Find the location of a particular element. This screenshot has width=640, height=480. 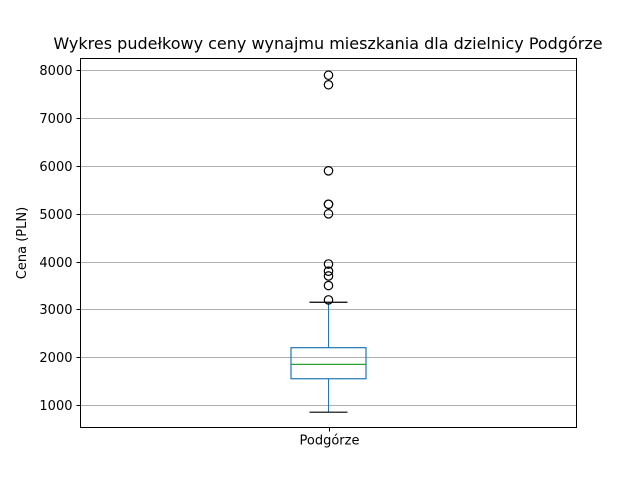

y-tick-label: 5000 is located at coordinates (55, 215).